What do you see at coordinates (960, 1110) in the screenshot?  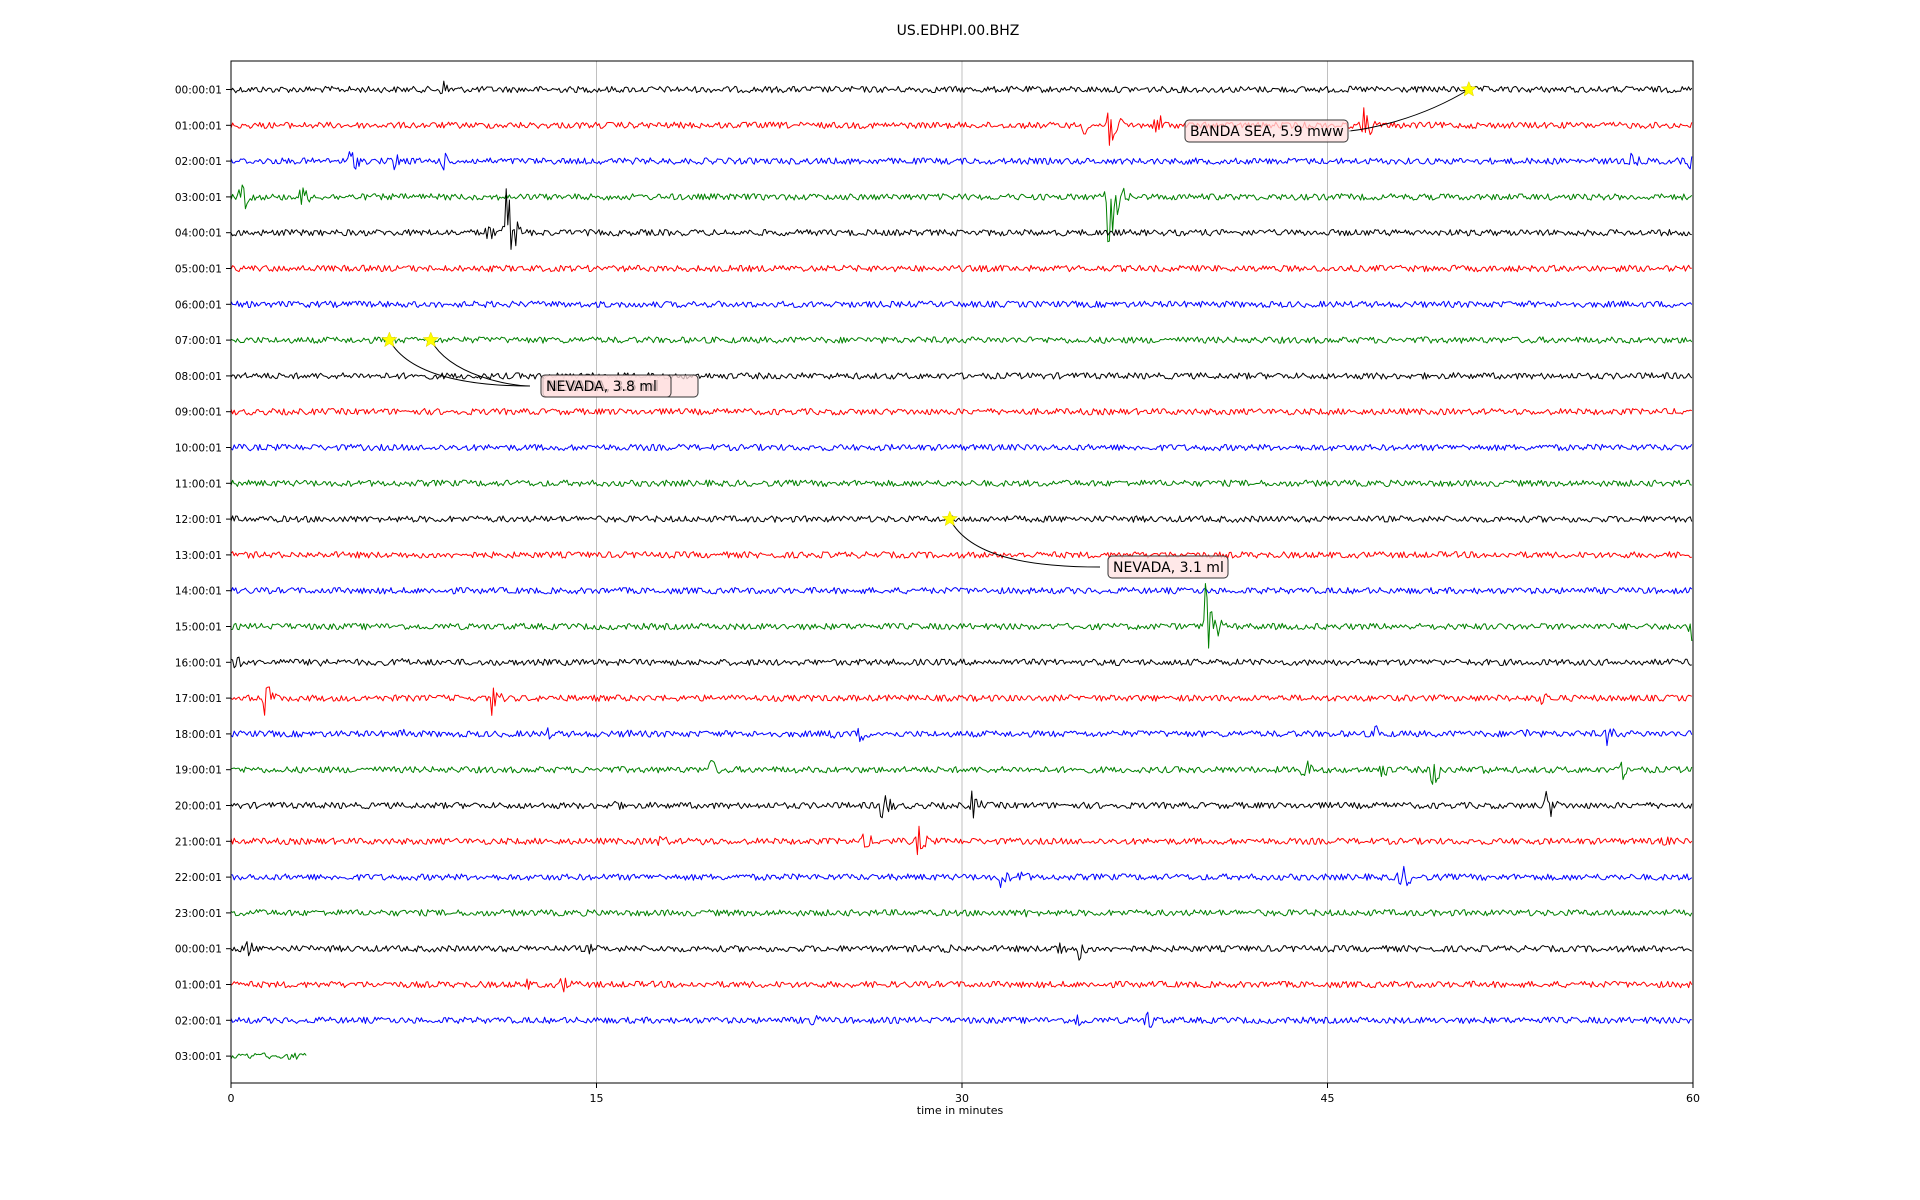 I see `x-axis-label: time in minutes` at bounding box center [960, 1110].